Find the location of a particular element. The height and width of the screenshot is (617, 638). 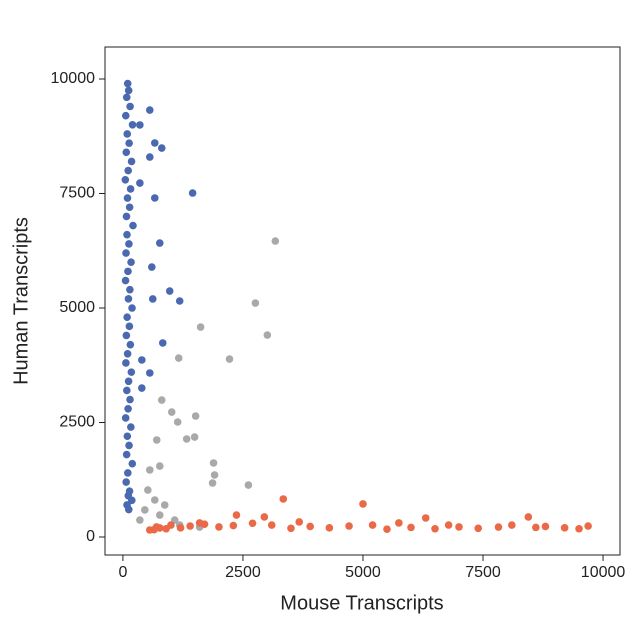

x-tick-label: 5000 is located at coordinates (363, 572).